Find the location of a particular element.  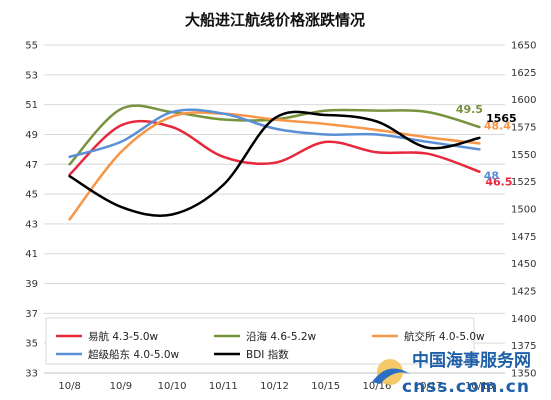

watermark-logo: 中国海事服务网 cnss.com.cn is located at coordinates (451, 373).